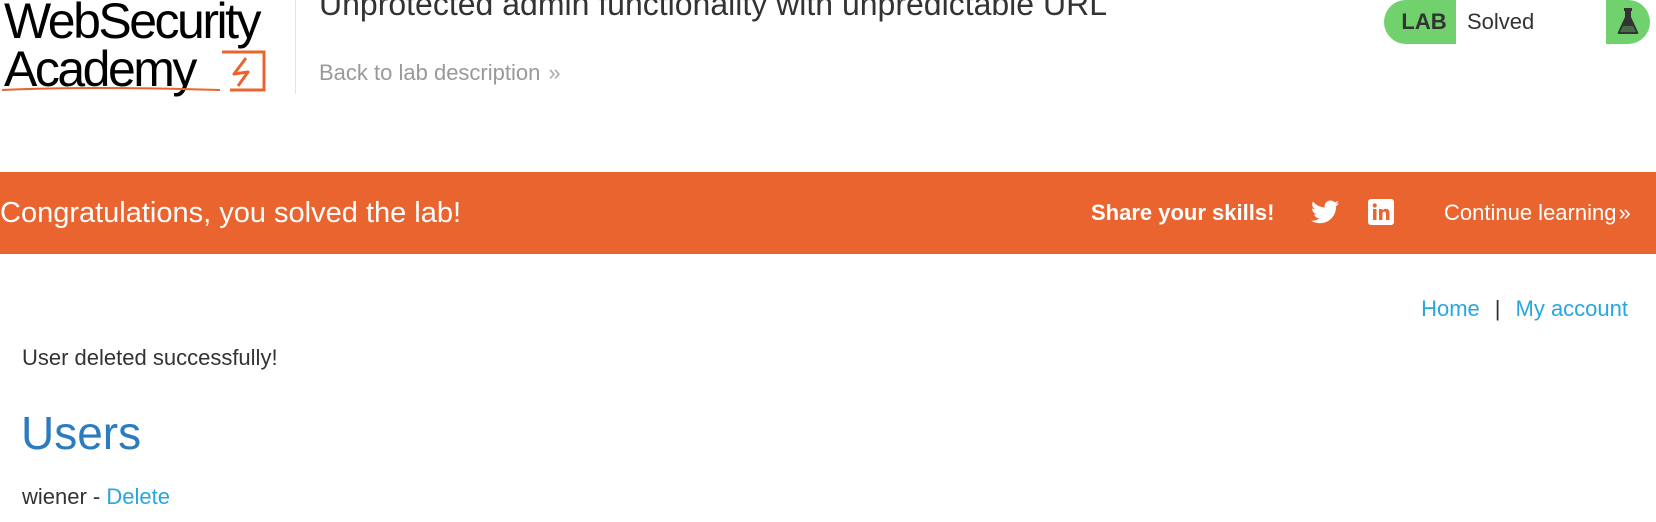  I want to click on back-to-lab-description-link: Back to lab description », so click(440, 73).